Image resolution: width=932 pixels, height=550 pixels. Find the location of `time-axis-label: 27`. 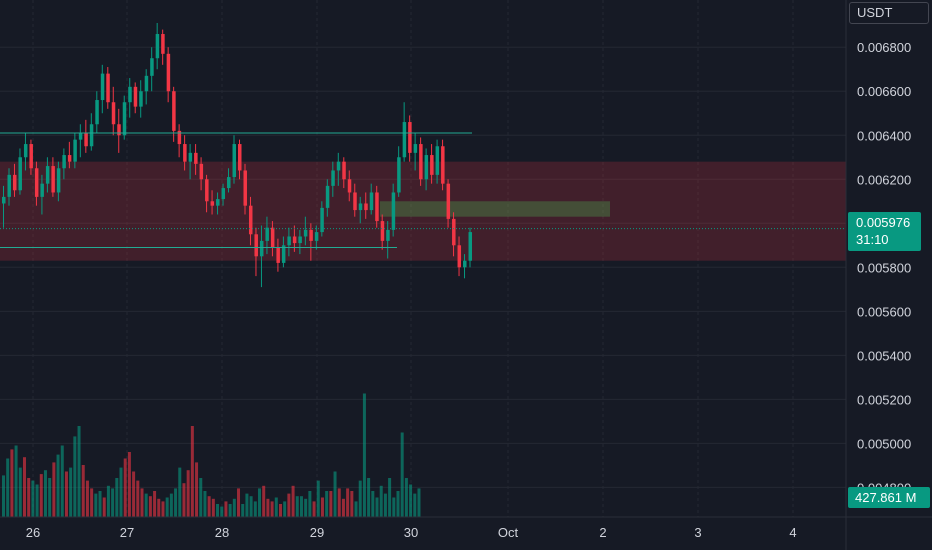

time-axis-label: 27 is located at coordinates (127, 532).